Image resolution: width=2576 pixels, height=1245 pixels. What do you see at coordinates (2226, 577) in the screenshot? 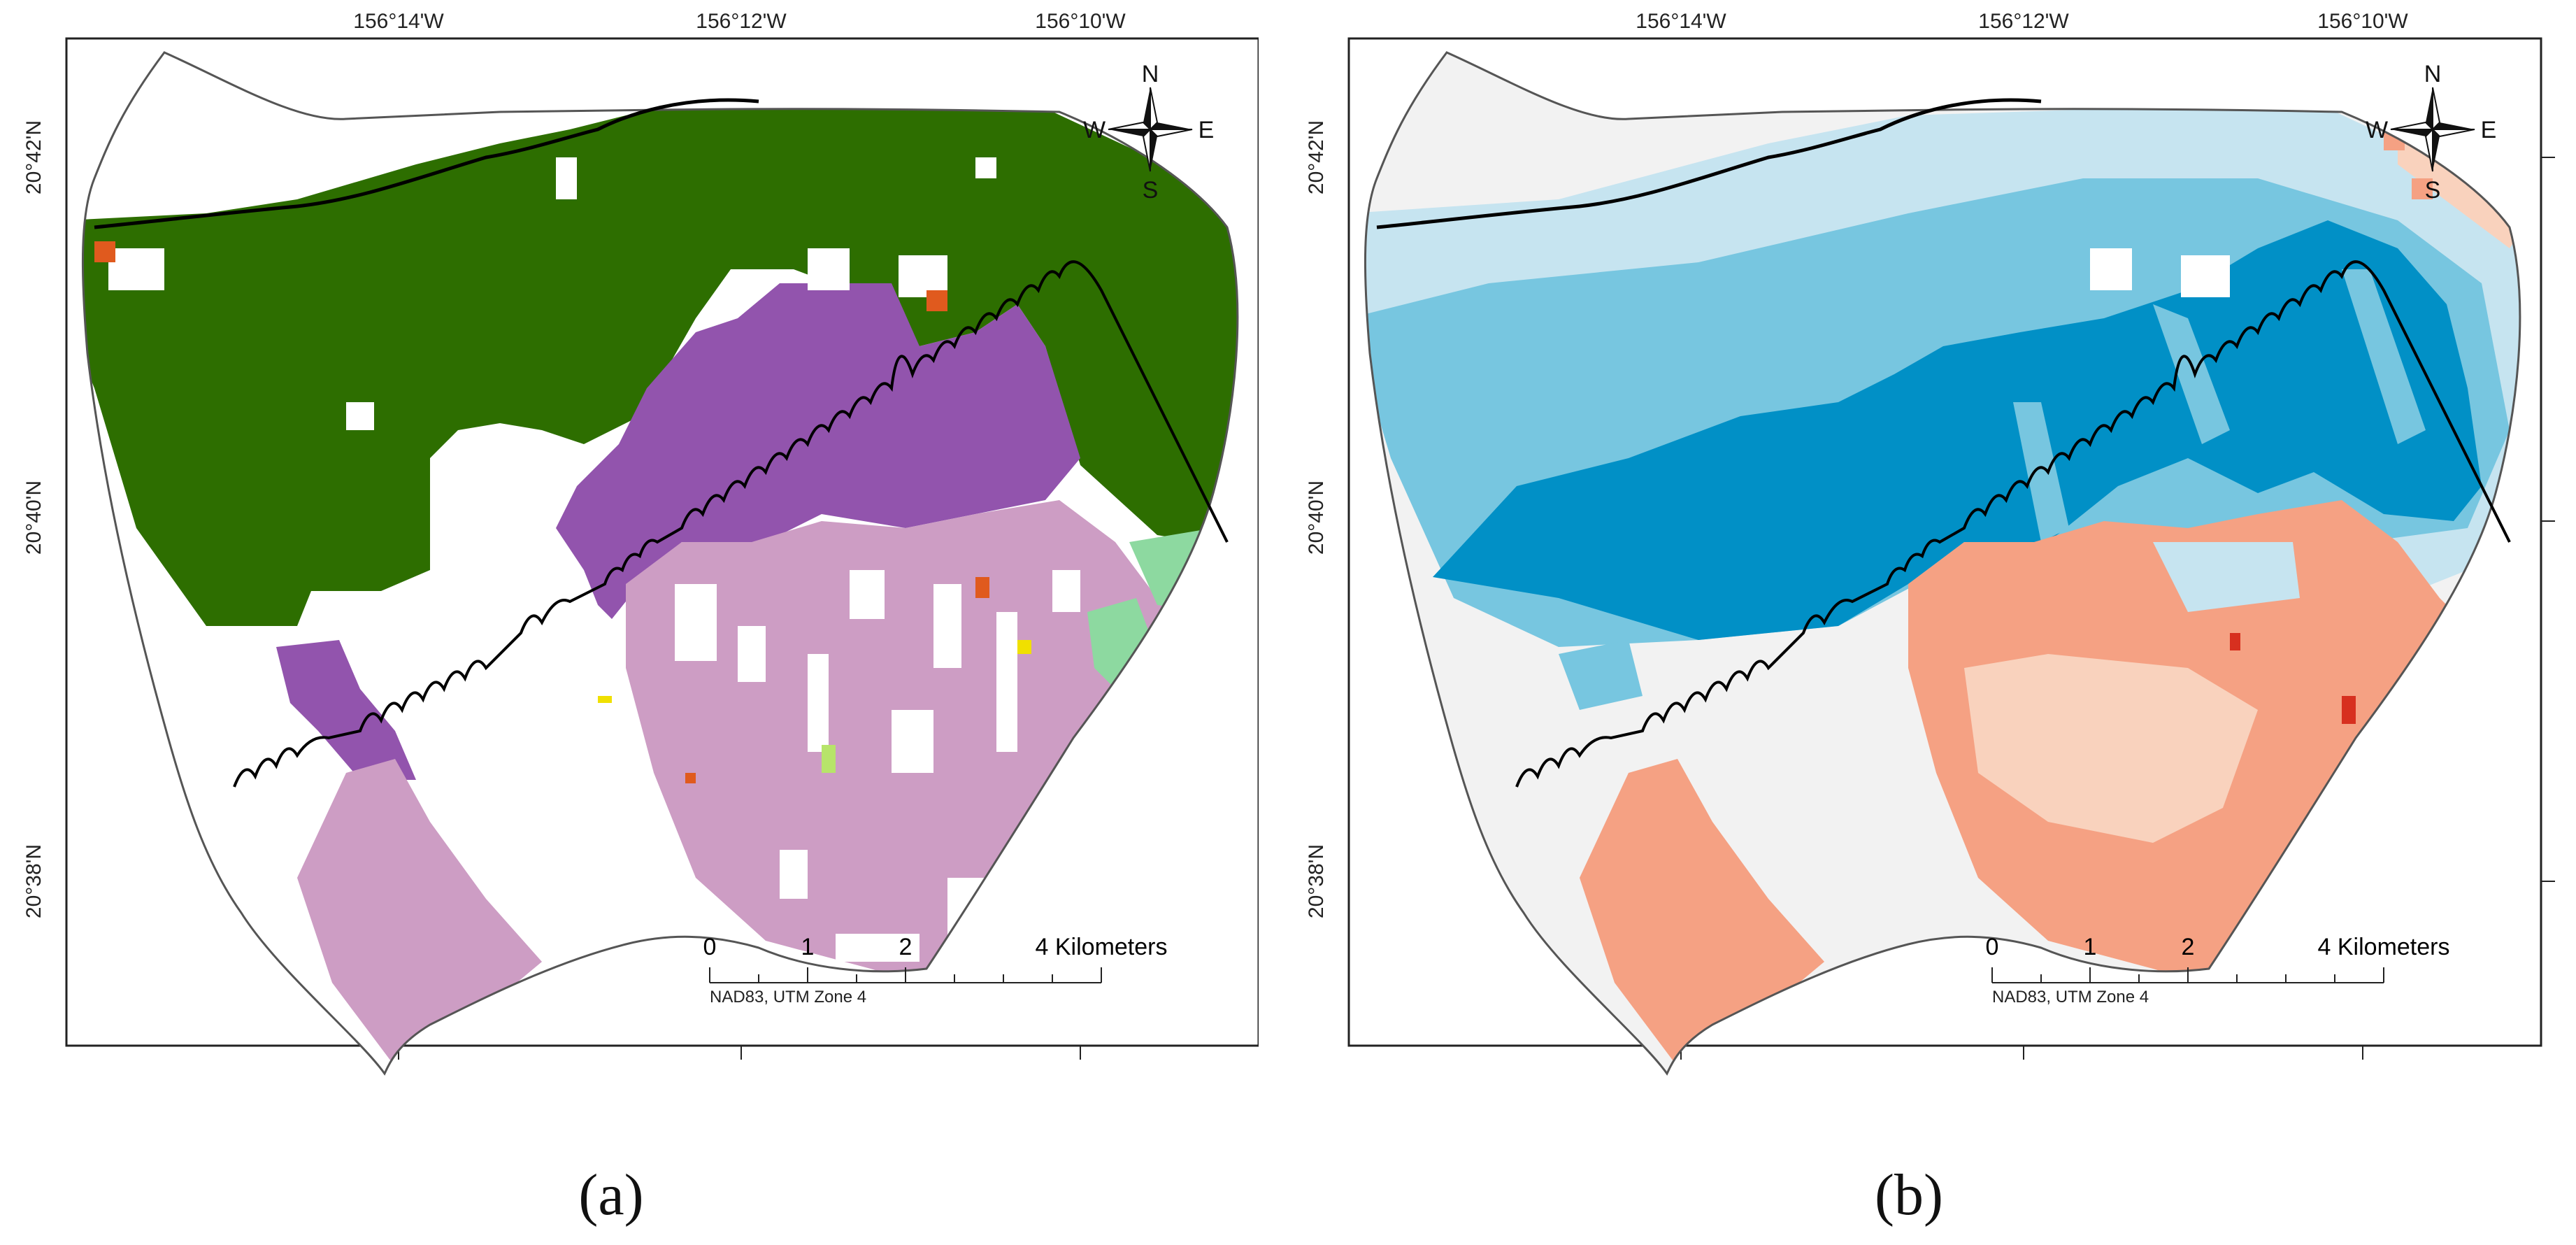
I see `change-light-blue` at bounding box center [2226, 577].